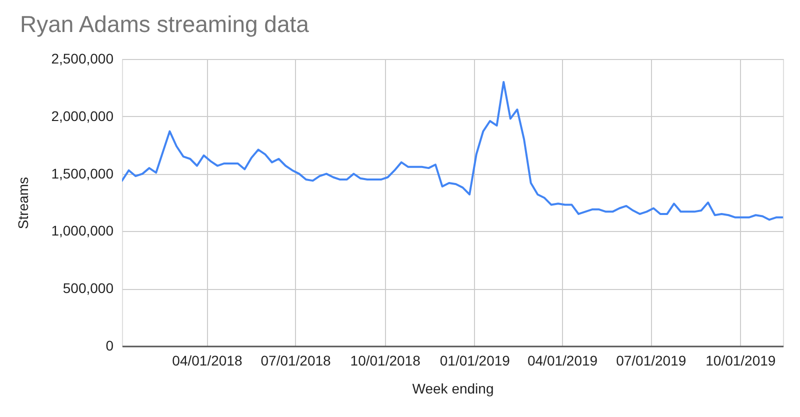  I want to click on y-tick-label: 1,500,000, so click(82, 173).